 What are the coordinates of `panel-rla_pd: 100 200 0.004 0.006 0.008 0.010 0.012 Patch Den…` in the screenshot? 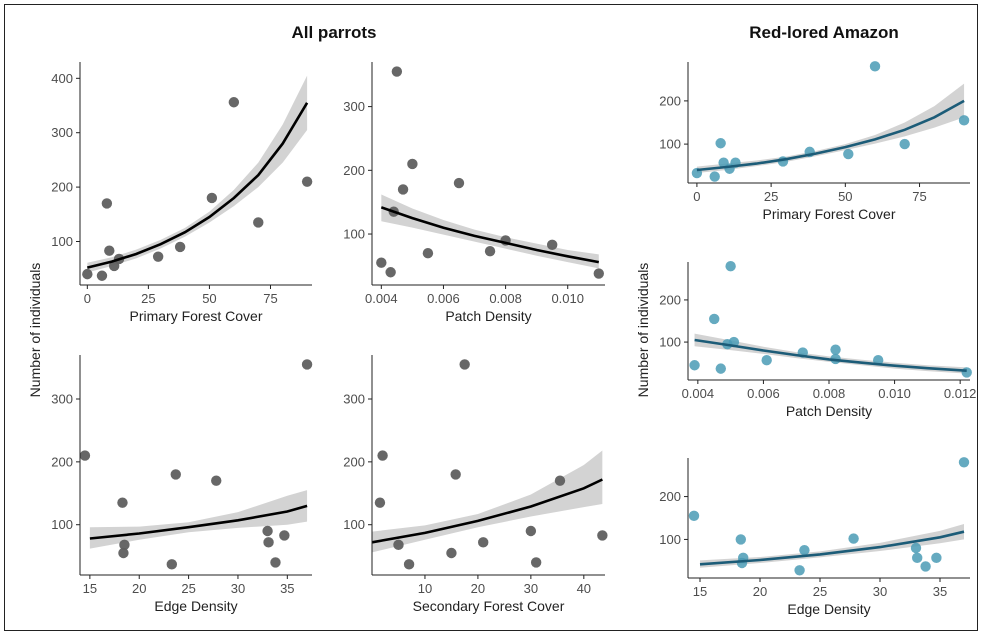 It's located at (817, 340).